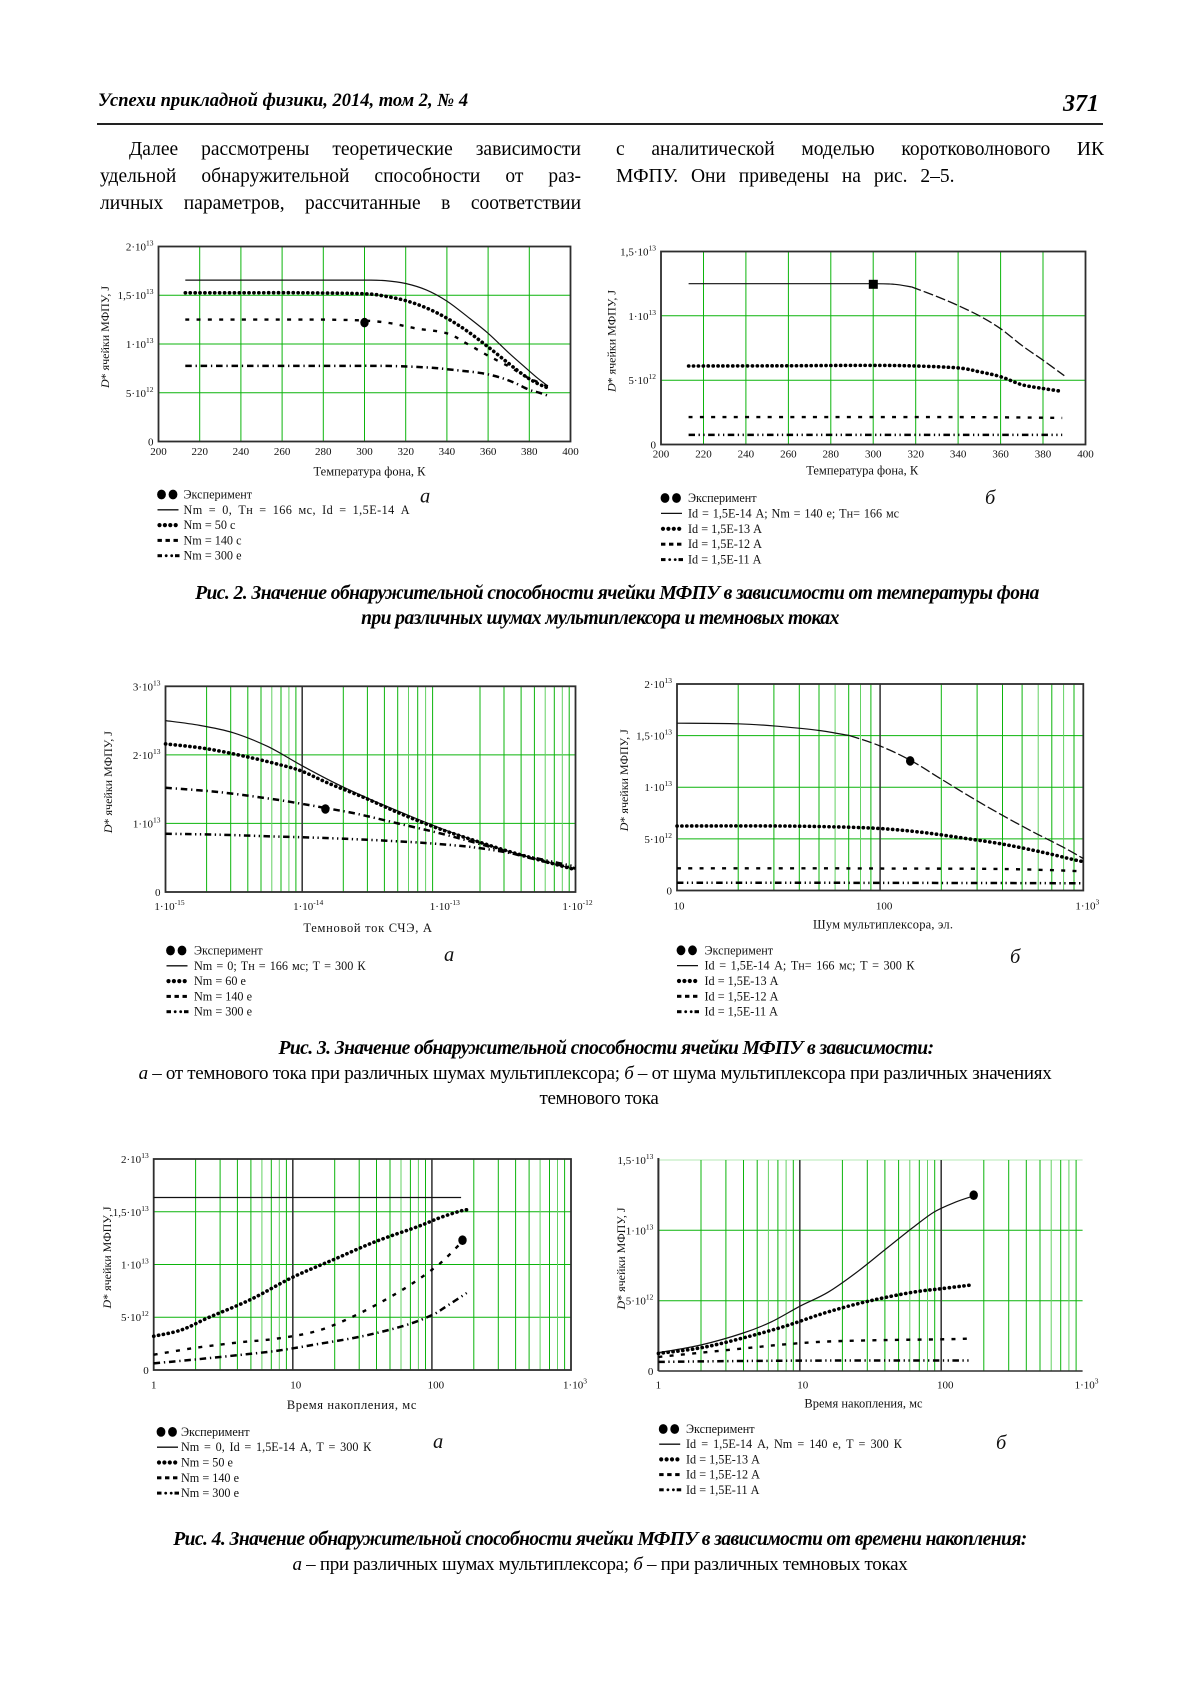 This screenshot has height=1698, width=1200. What do you see at coordinates (154, 1386) in the screenshot?
I see `svg-text: 1` at bounding box center [154, 1386].